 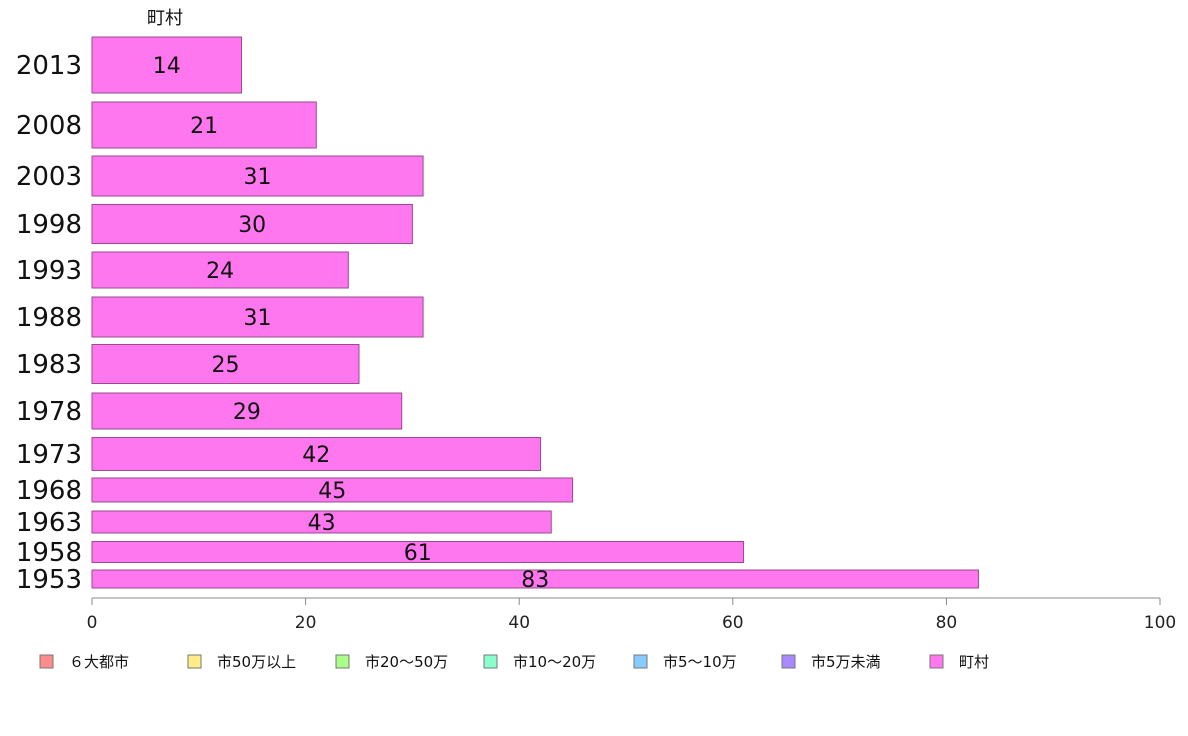 I want to click on bar-1968, so click(x=332, y=490).